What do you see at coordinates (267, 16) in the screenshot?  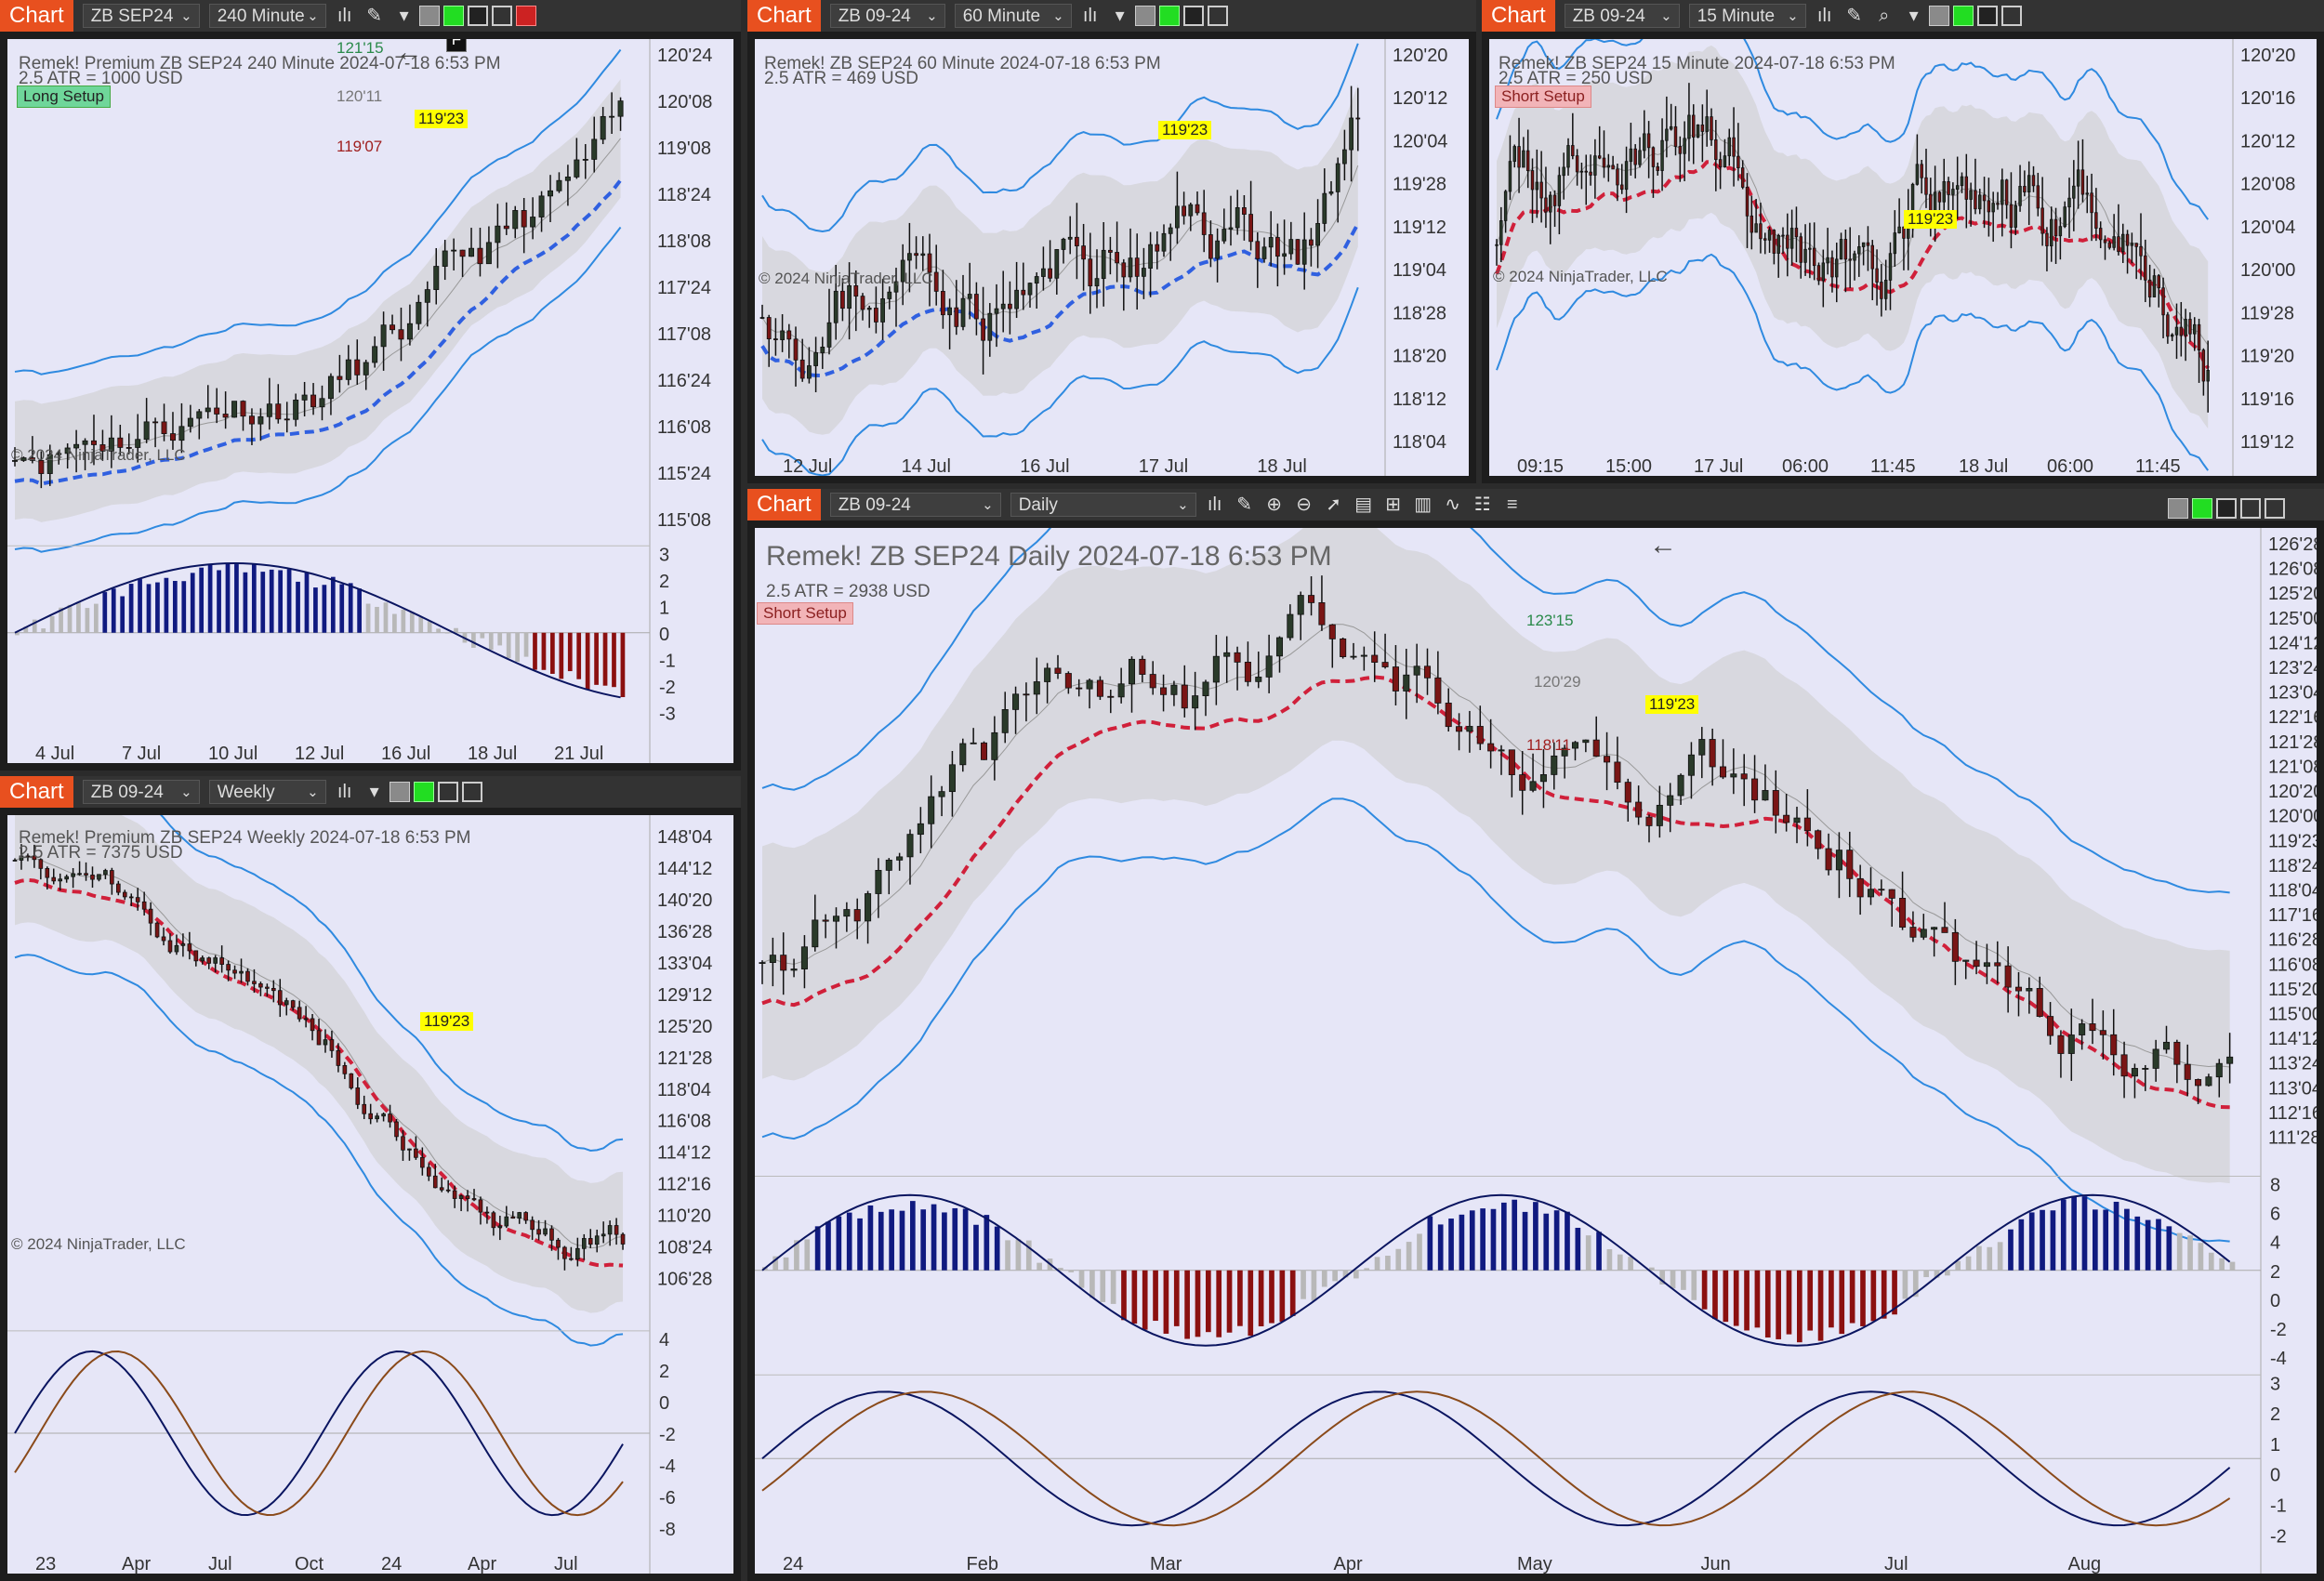 I see `interval-select: 240 Minute ⌄` at bounding box center [267, 16].